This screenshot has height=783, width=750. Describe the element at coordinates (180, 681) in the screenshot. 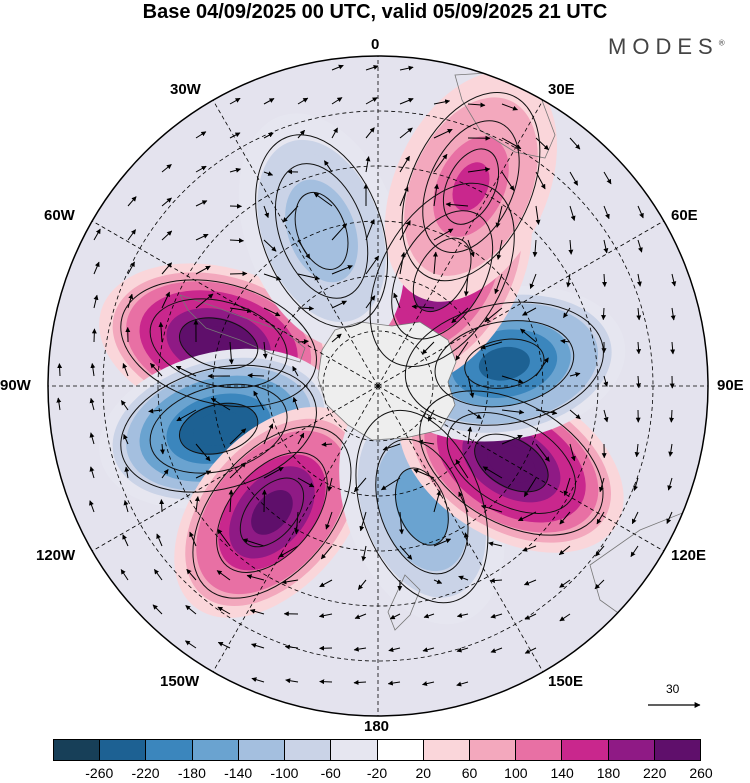

I see `lon-label-150w: 150W` at that location.